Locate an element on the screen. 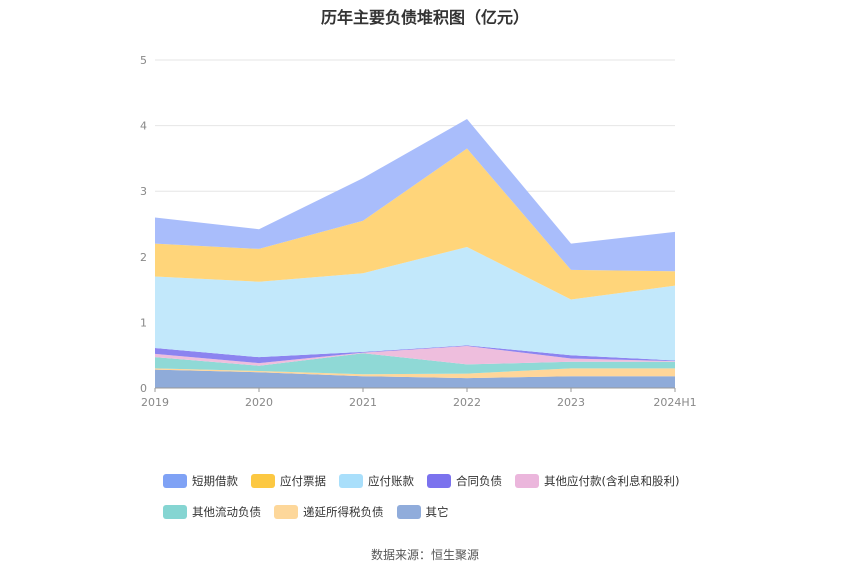 This screenshot has height=575, width=850. legend-item: 递延所得税负债 is located at coordinates (329, 511).